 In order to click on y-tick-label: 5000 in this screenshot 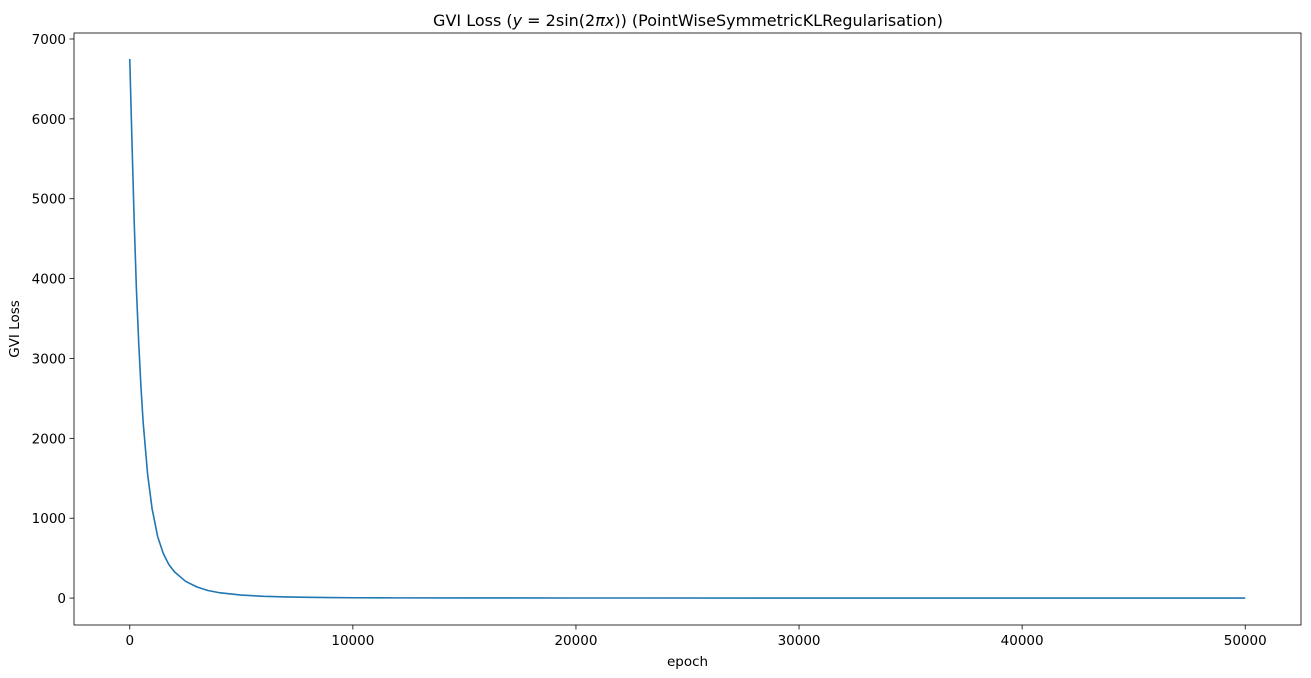, I will do `click(49, 200)`.